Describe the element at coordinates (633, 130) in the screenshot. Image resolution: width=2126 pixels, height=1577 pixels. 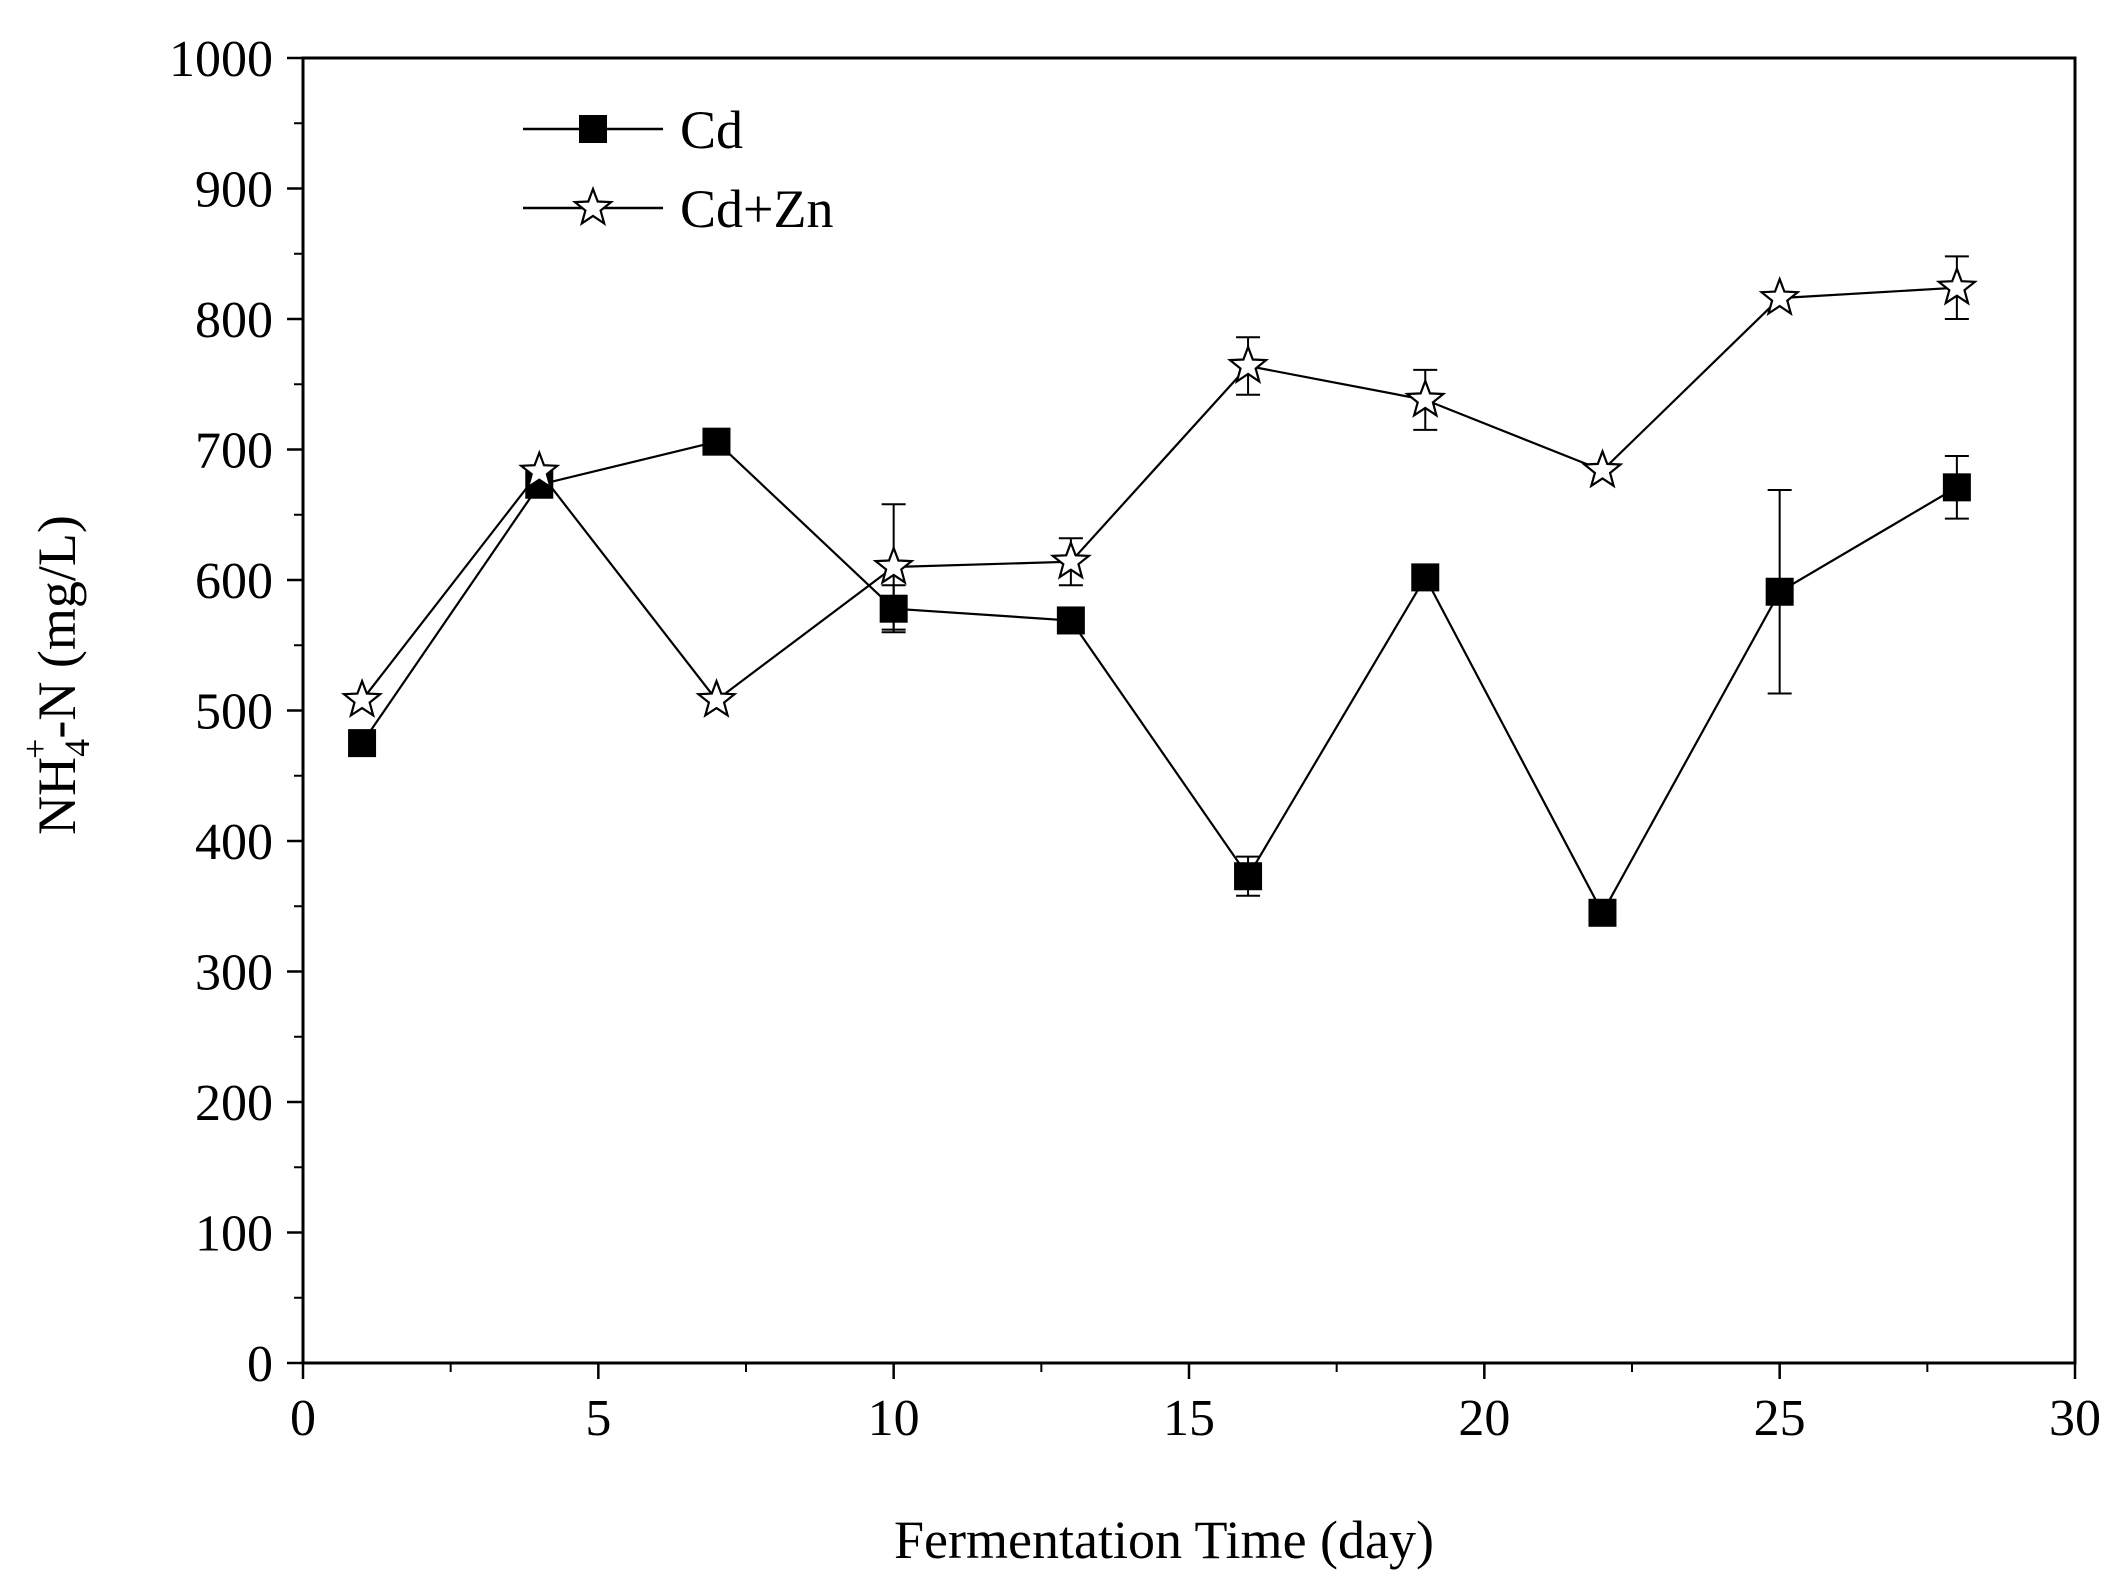
I see `legend-item-cd: Cd` at that location.